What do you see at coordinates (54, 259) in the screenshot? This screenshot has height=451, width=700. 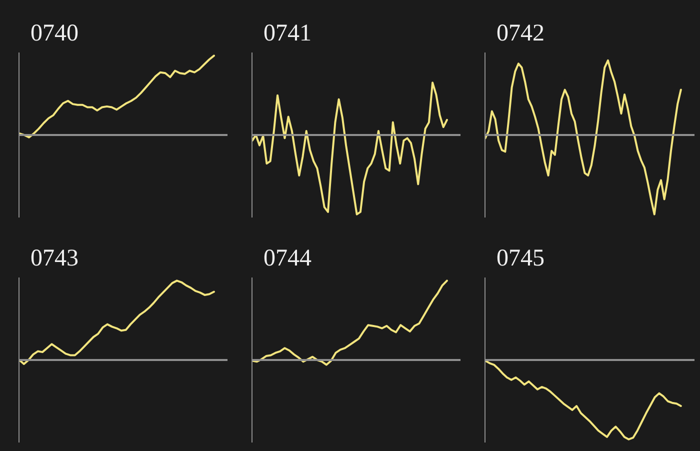 I see `chart-title: 0743` at bounding box center [54, 259].